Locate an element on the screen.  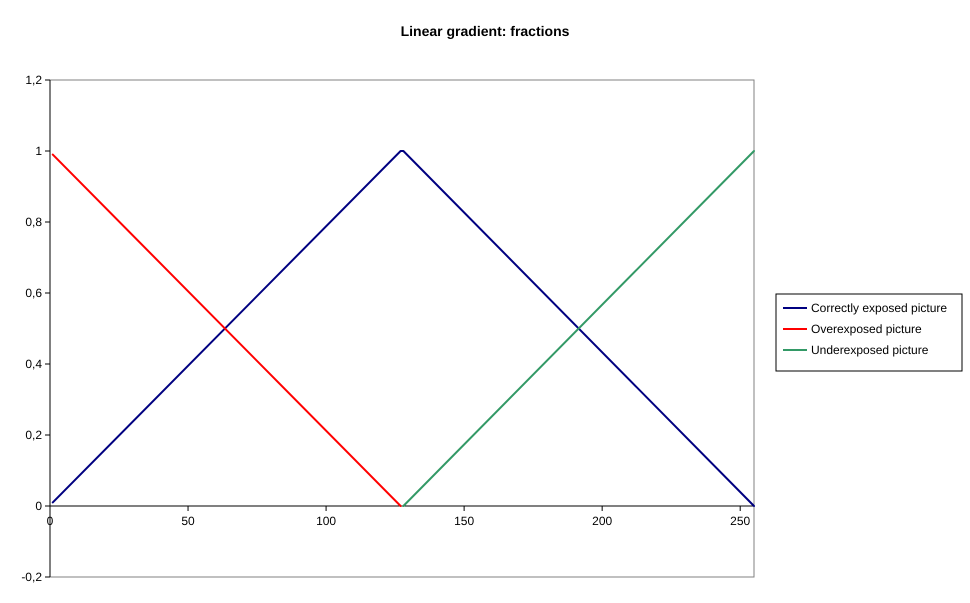
y-tick-label: 0,2 is located at coordinates (33, 435).